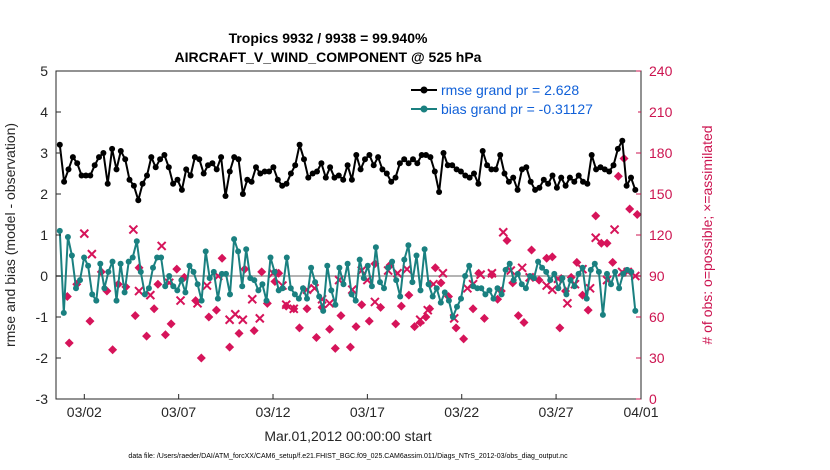 This screenshot has height=470, width=830. Describe the element at coordinates (44, 71) in the screenshot. I see `y-tick-label: 5` at that location.